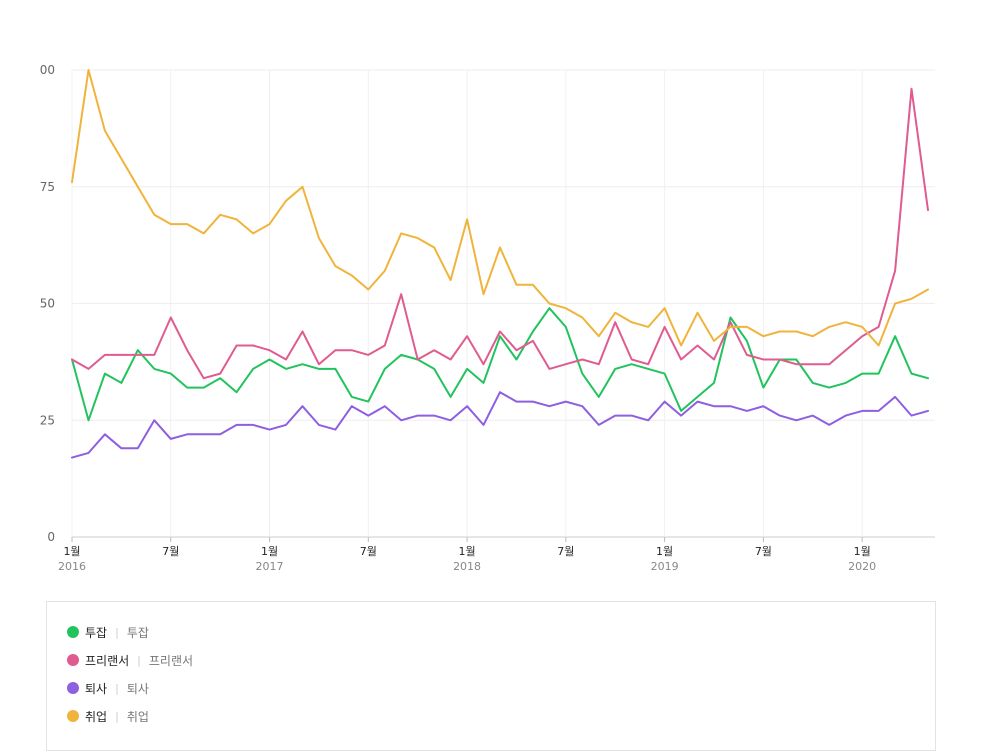 This screenshot has width=985, height=751. Describe the element at coordinates (47, 70) in the screenshot. I see `y-tick-label: 00` at that location.